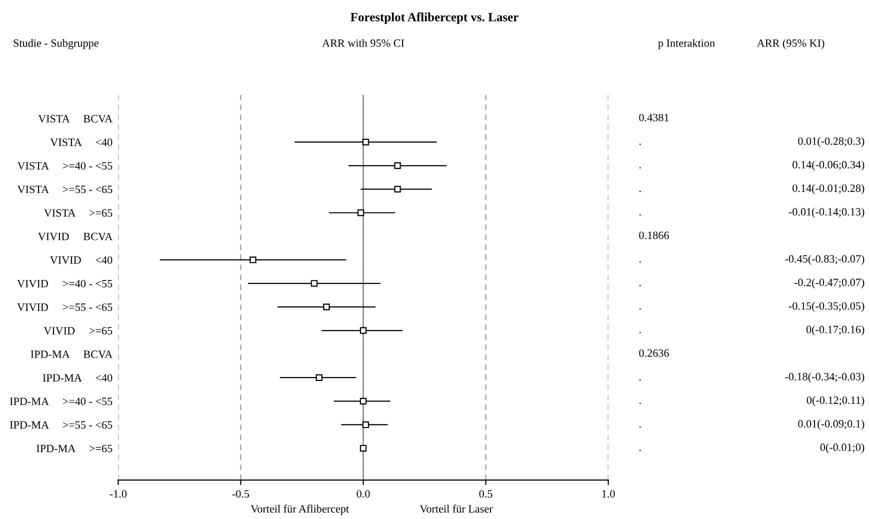 Image resolution: width=869 pixels, height=519 pixels. I want to click on data-label: 0.01(-0.28;0.3), so click(831, 142).